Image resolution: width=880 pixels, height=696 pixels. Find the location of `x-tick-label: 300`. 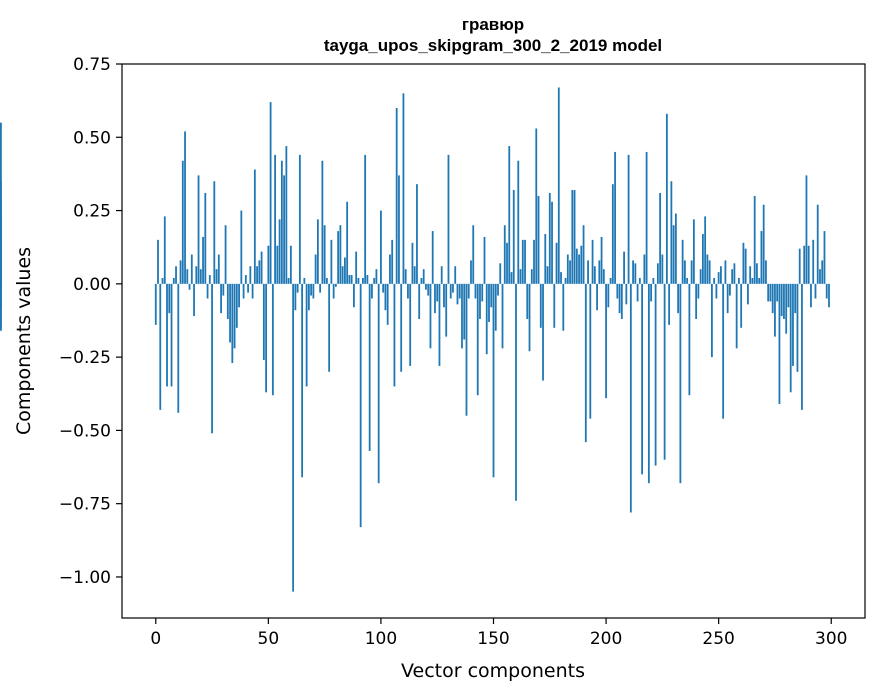

x-tick-label: 300 is located at coordinates (831, 639).